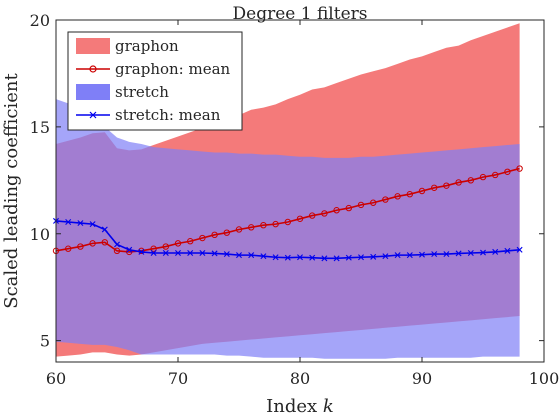 The width and height of the screenshot is (560, 420). What do you see at coordinates (288, 239) in the screenshot?
I see `series-stretch-mean` at bounding box center [288, 239].